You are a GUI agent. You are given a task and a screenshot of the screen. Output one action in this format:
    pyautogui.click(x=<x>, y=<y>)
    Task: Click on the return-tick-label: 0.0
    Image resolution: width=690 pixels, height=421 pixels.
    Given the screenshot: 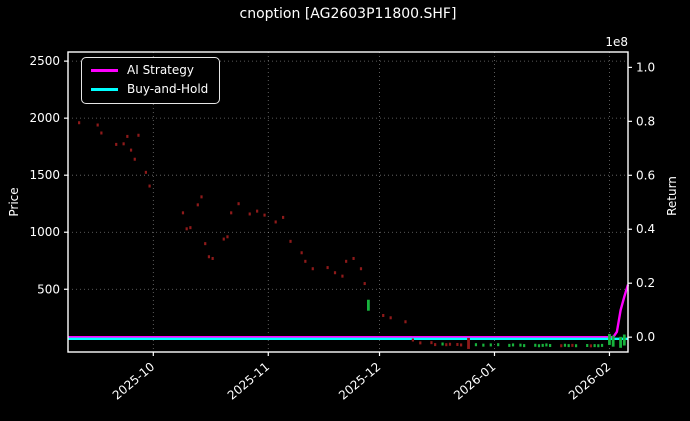 What is the action you would take?
    pyautogui.click(x=645, y=337)
    